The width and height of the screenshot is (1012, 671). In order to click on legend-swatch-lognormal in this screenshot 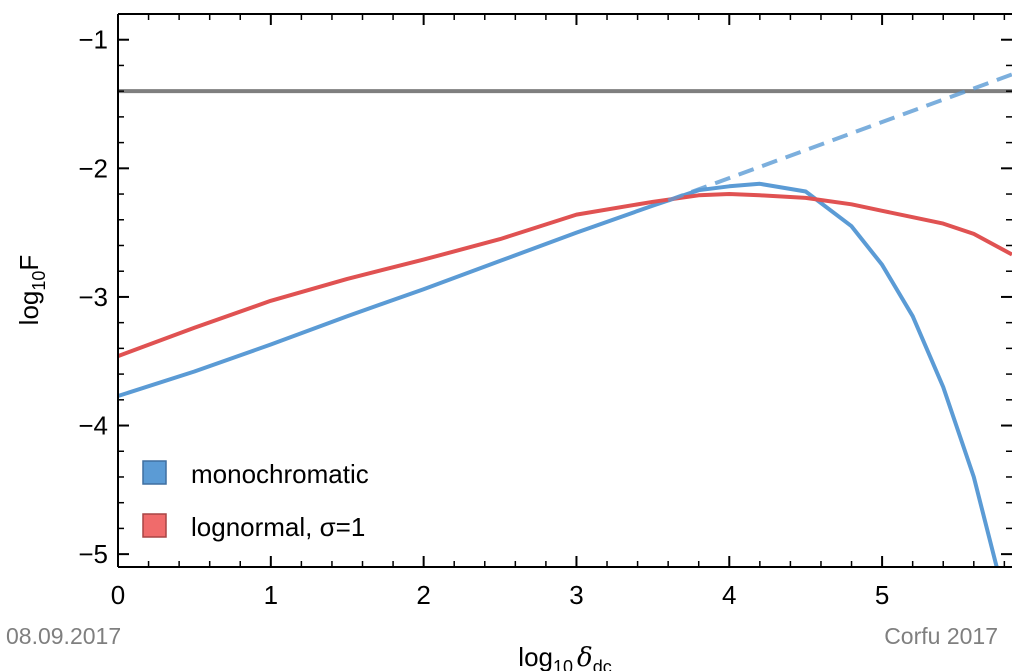, I will do `click(154, 525)`.